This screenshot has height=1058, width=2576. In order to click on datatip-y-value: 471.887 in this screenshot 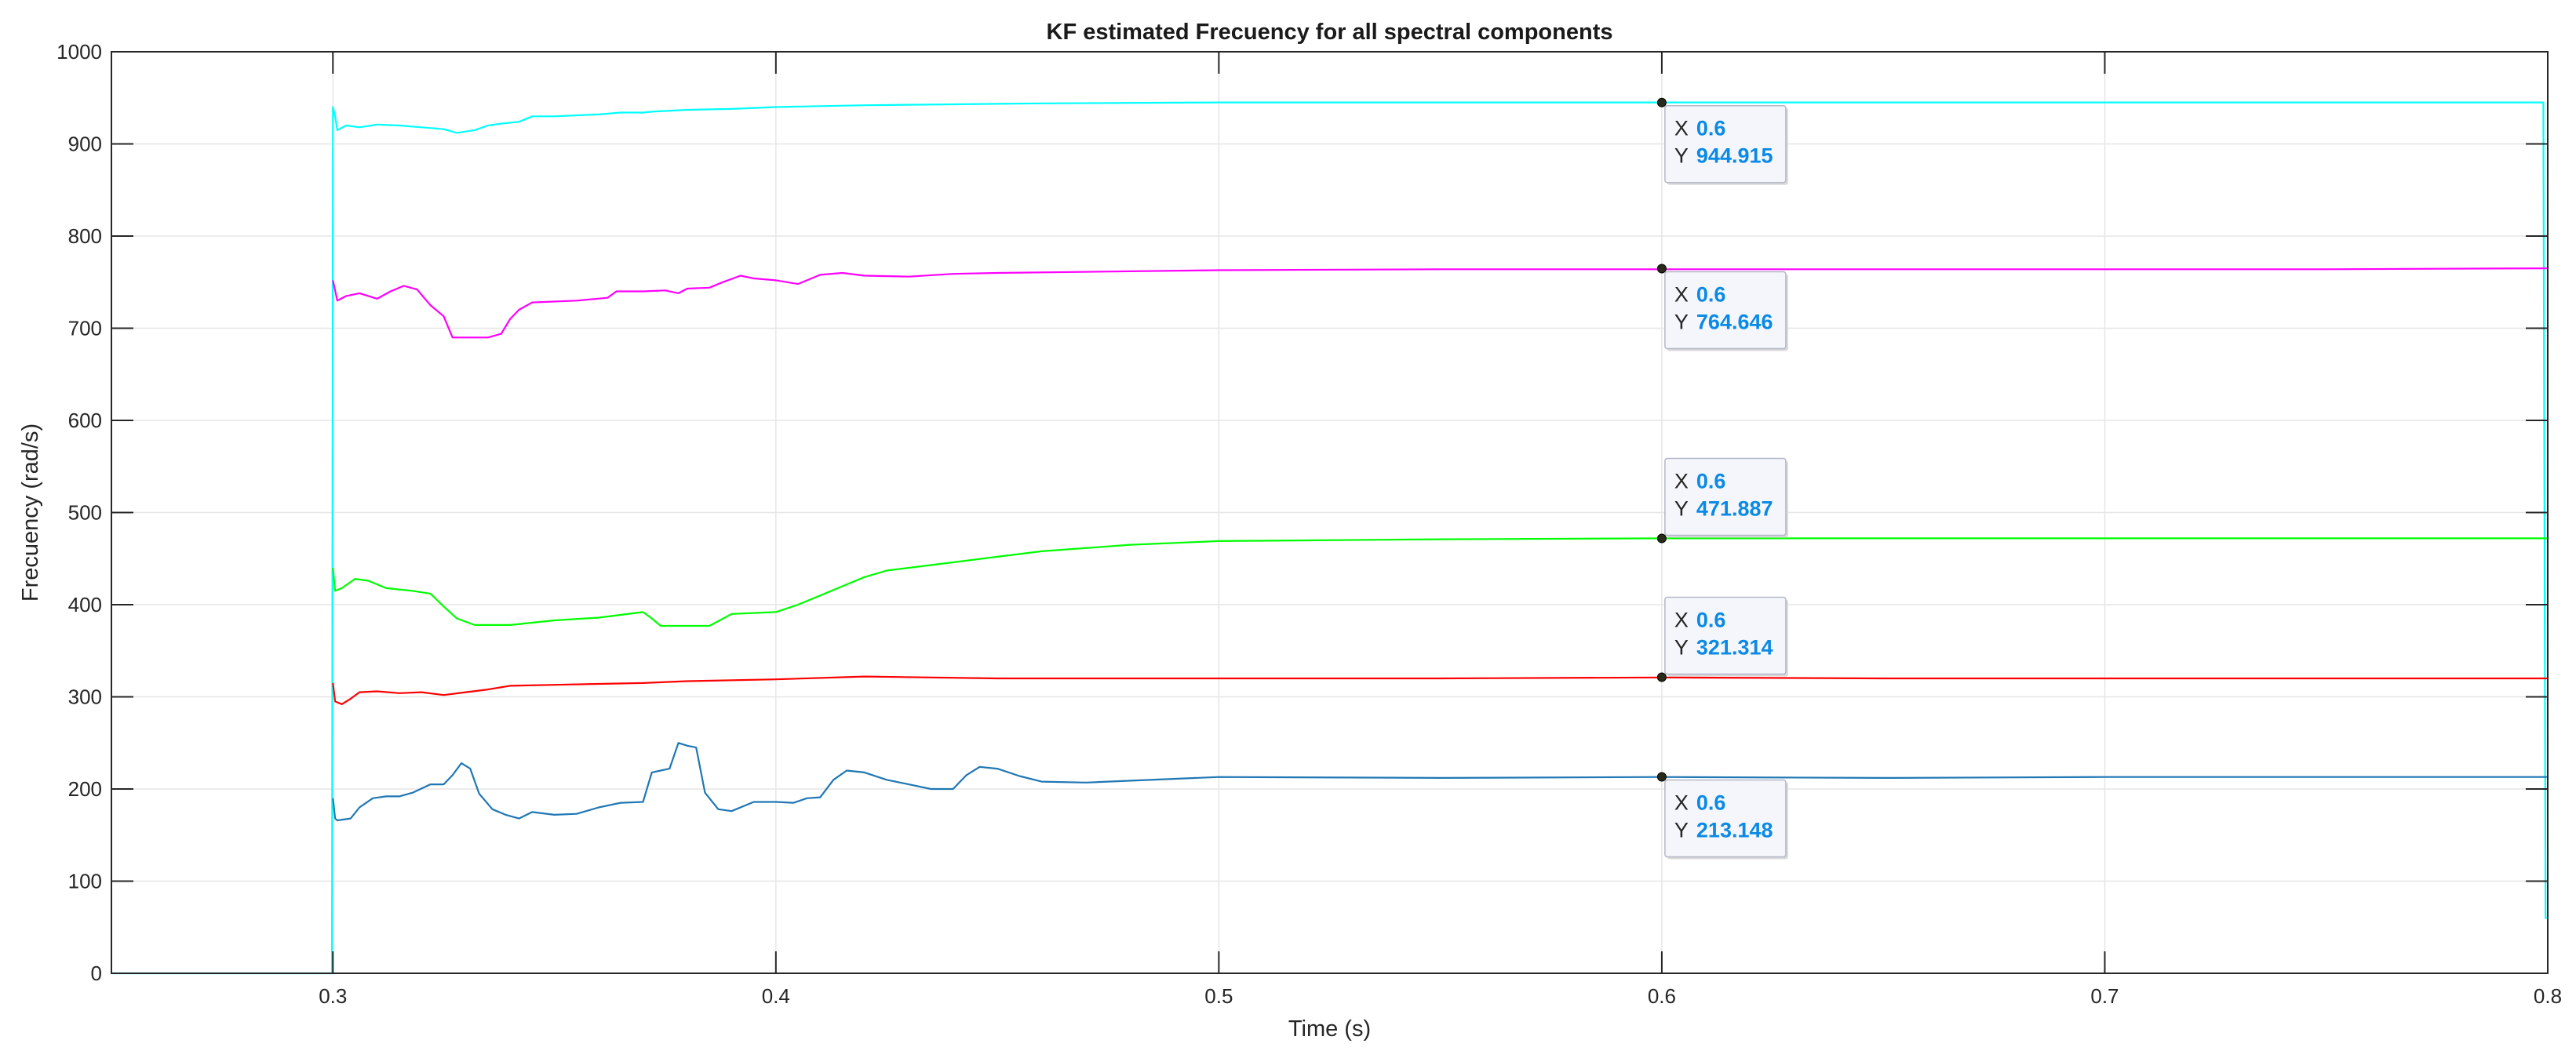, I will do `click(1734, 509)`.